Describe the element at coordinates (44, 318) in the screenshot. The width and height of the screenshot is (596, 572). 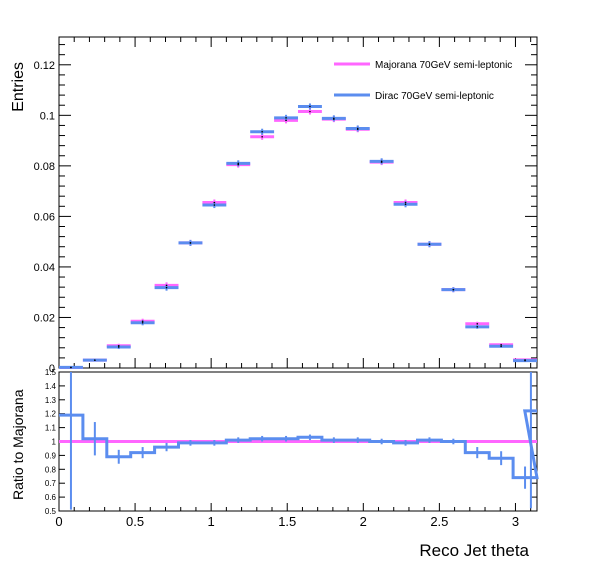
I see `top-y-tick-label: 0.02` at that location.